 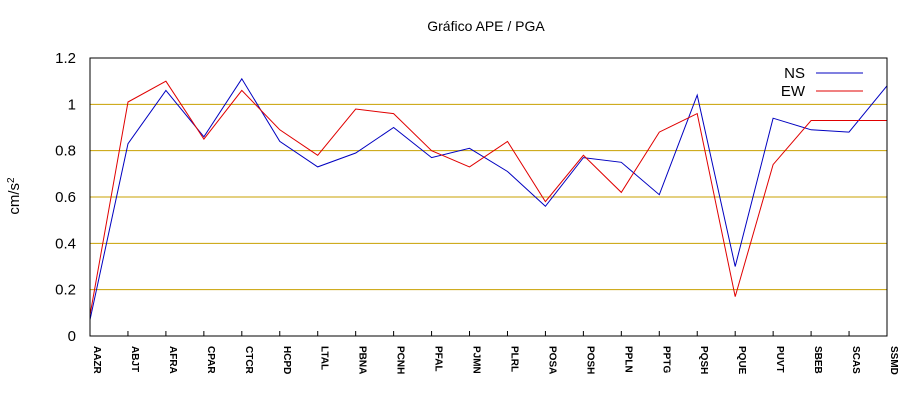 I want to click on x-tick-label: PQUE, so click(x=741, y=360).